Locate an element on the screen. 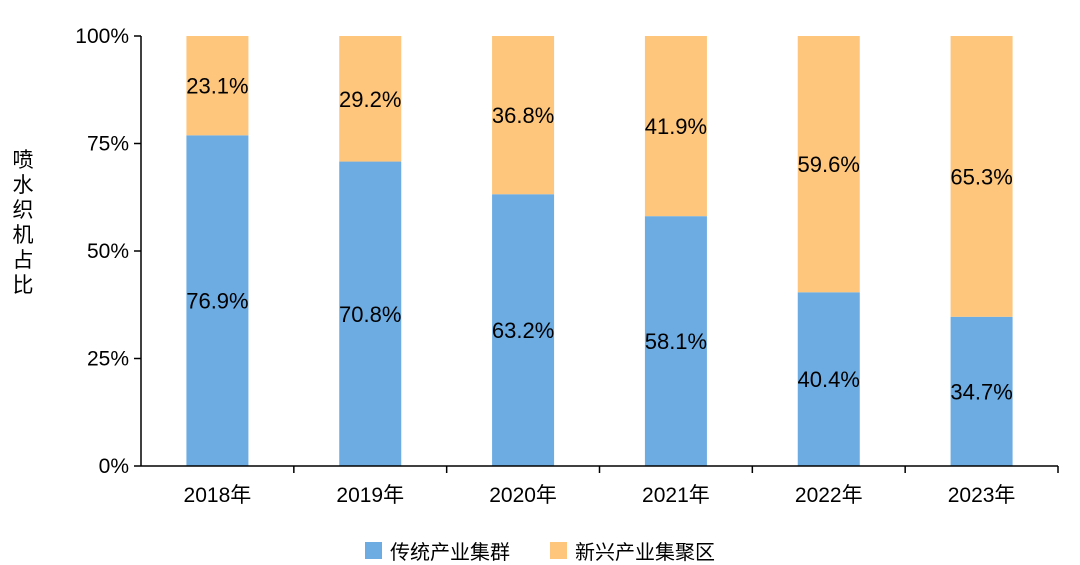 The image size is (1080, 565). x-axis-ticks: 2018年 2019年 2020年 2021年 2022年 2023年 is located at coordinates (621, 486).